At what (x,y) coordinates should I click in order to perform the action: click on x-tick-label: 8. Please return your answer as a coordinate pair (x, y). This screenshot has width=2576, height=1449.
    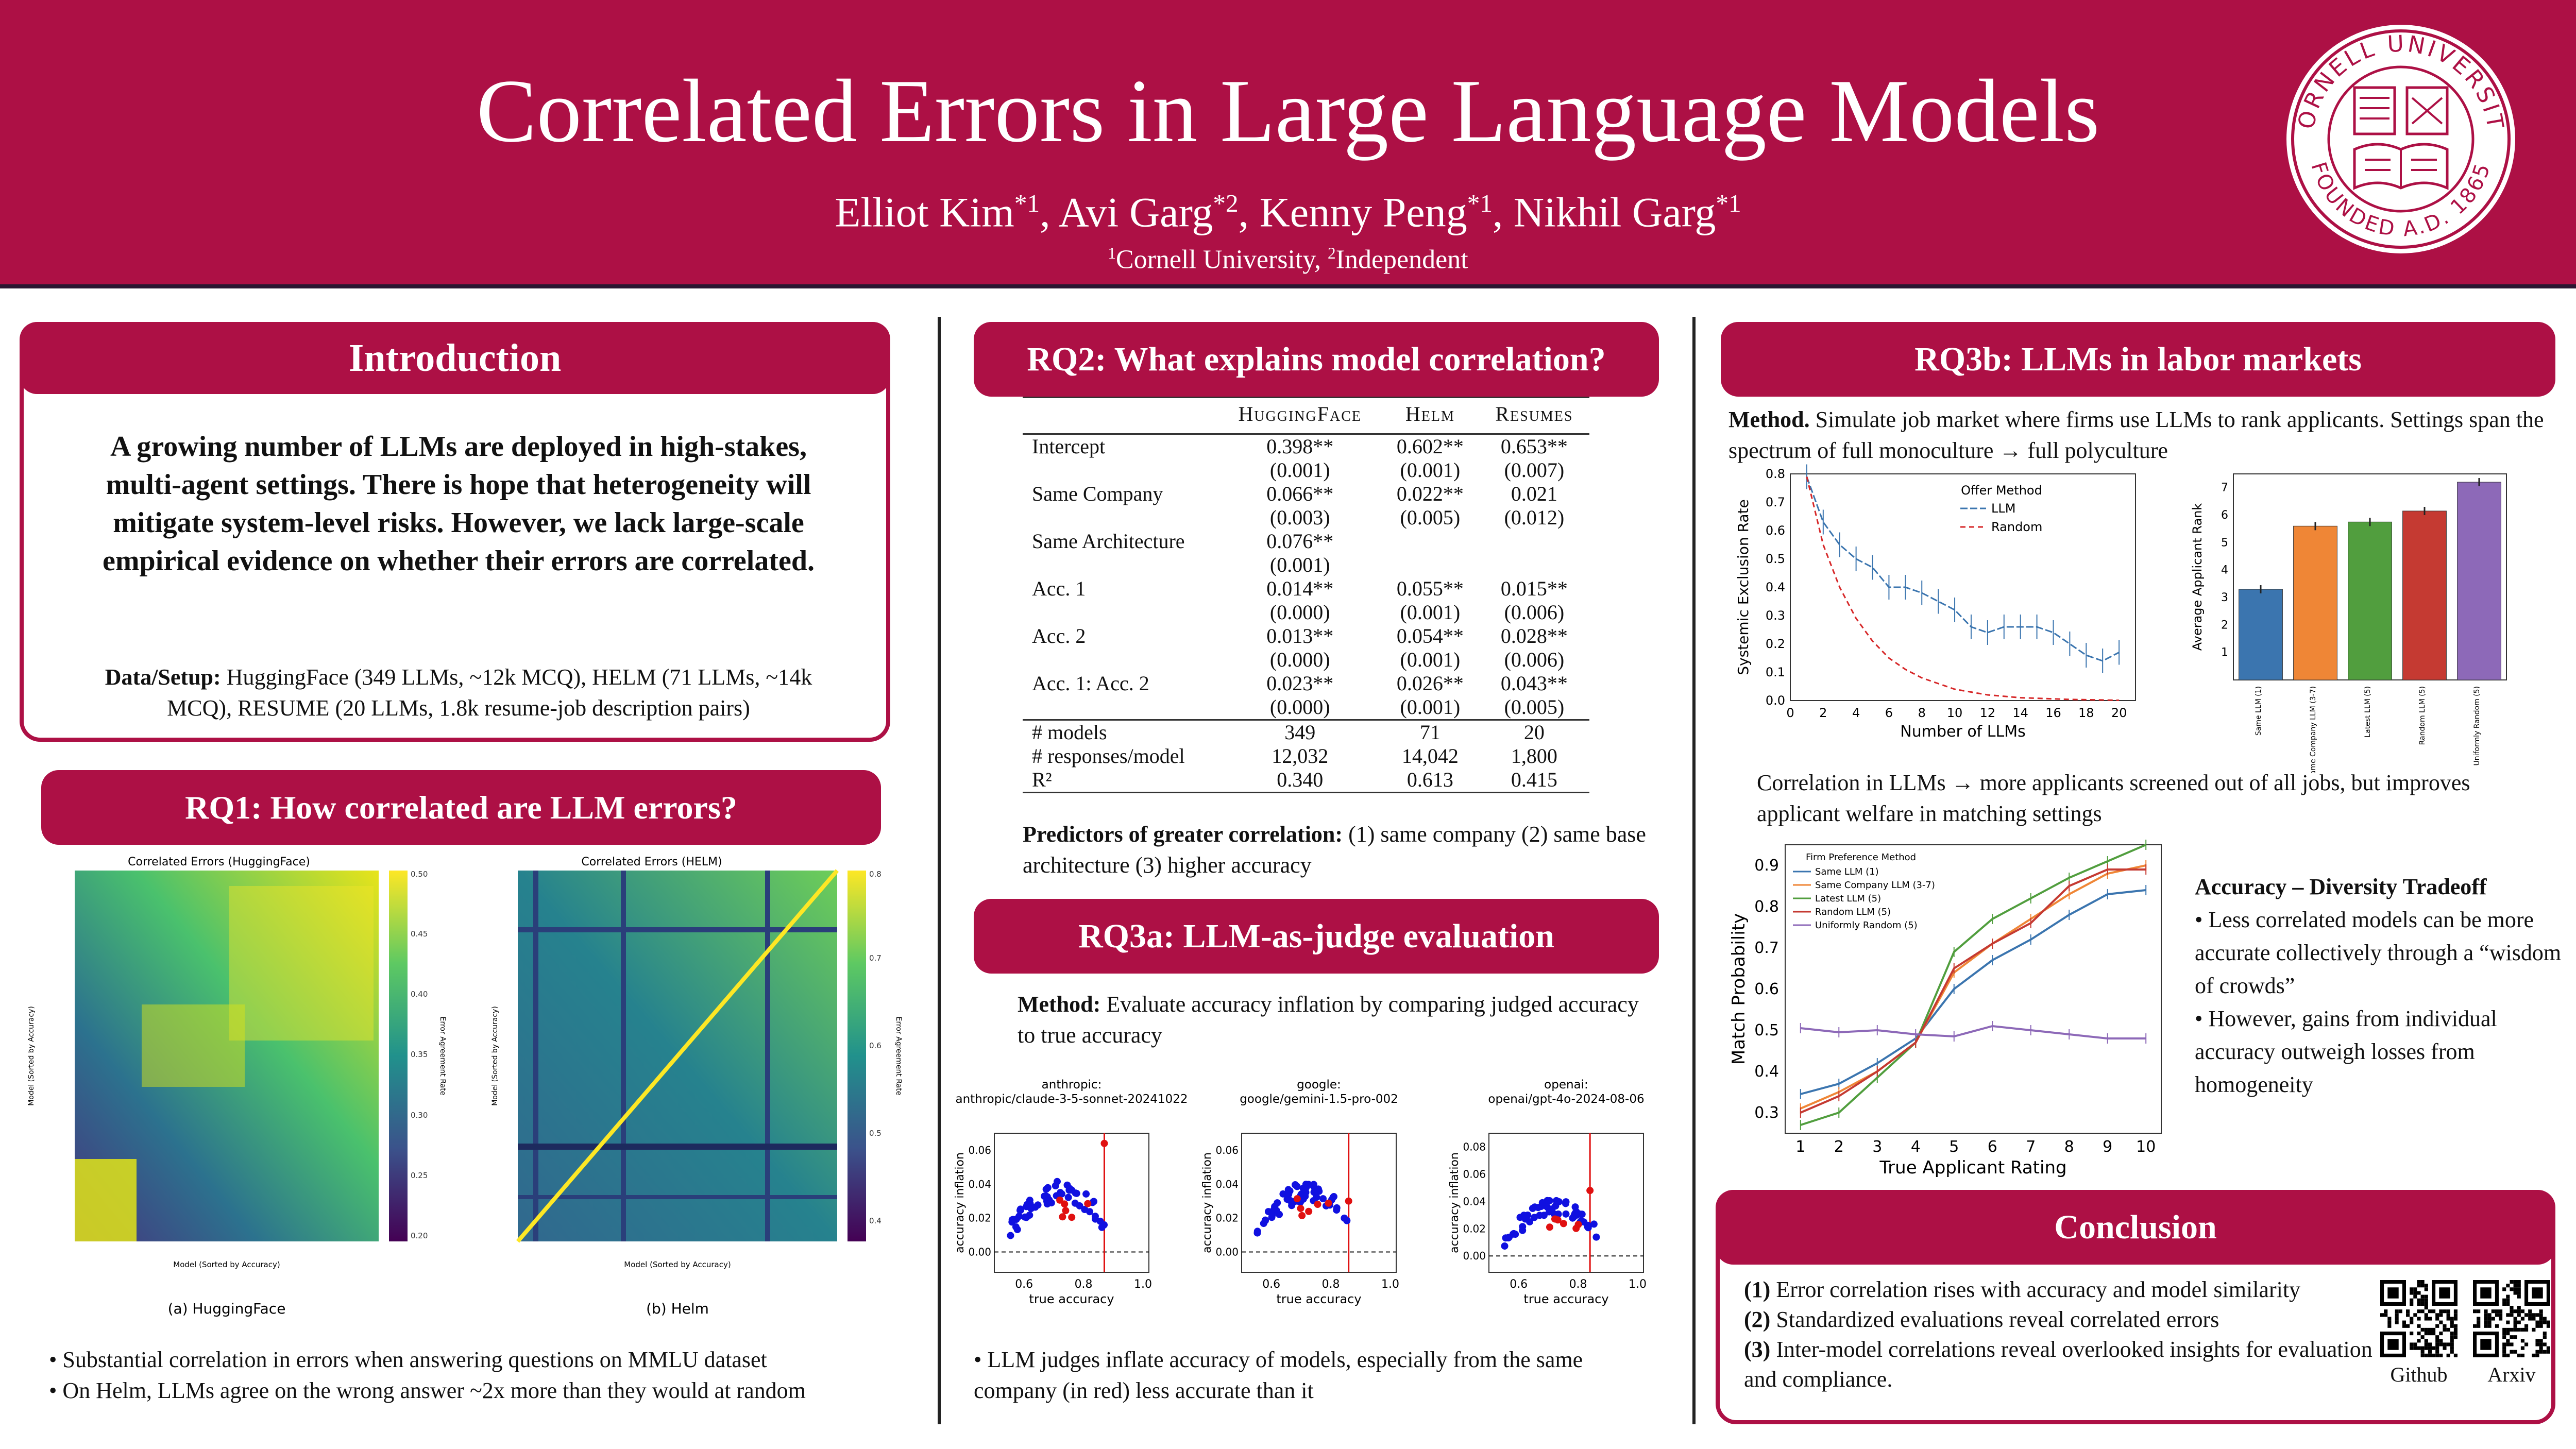
    Looking at the image, I should click on (2069, 1147).